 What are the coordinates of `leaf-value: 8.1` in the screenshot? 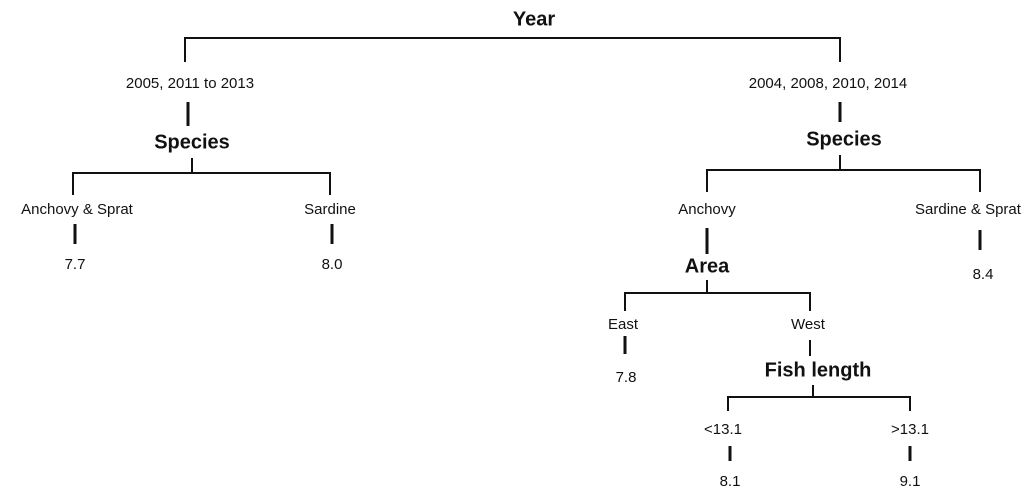 It's located at (730, 481).